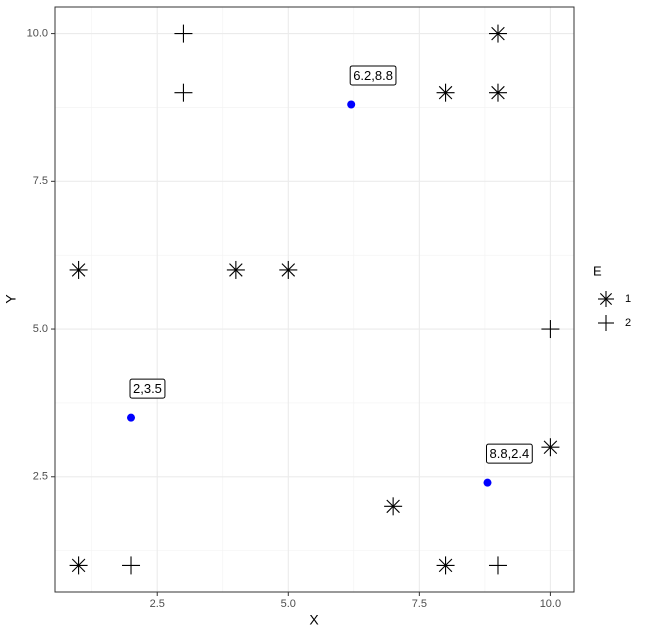 The width and height of the screenshot is (647, 641). Describe the element at coordinates (550, 604) in the screenshot. I see `x-tick-label: 10.0` at that location.